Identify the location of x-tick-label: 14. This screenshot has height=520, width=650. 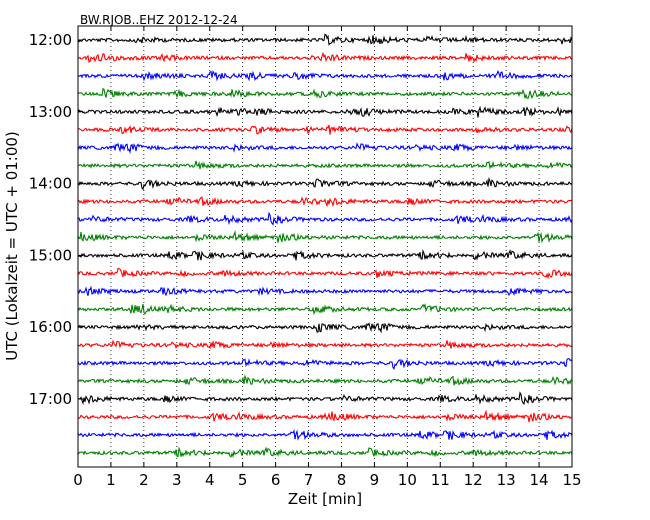
(539, 480).